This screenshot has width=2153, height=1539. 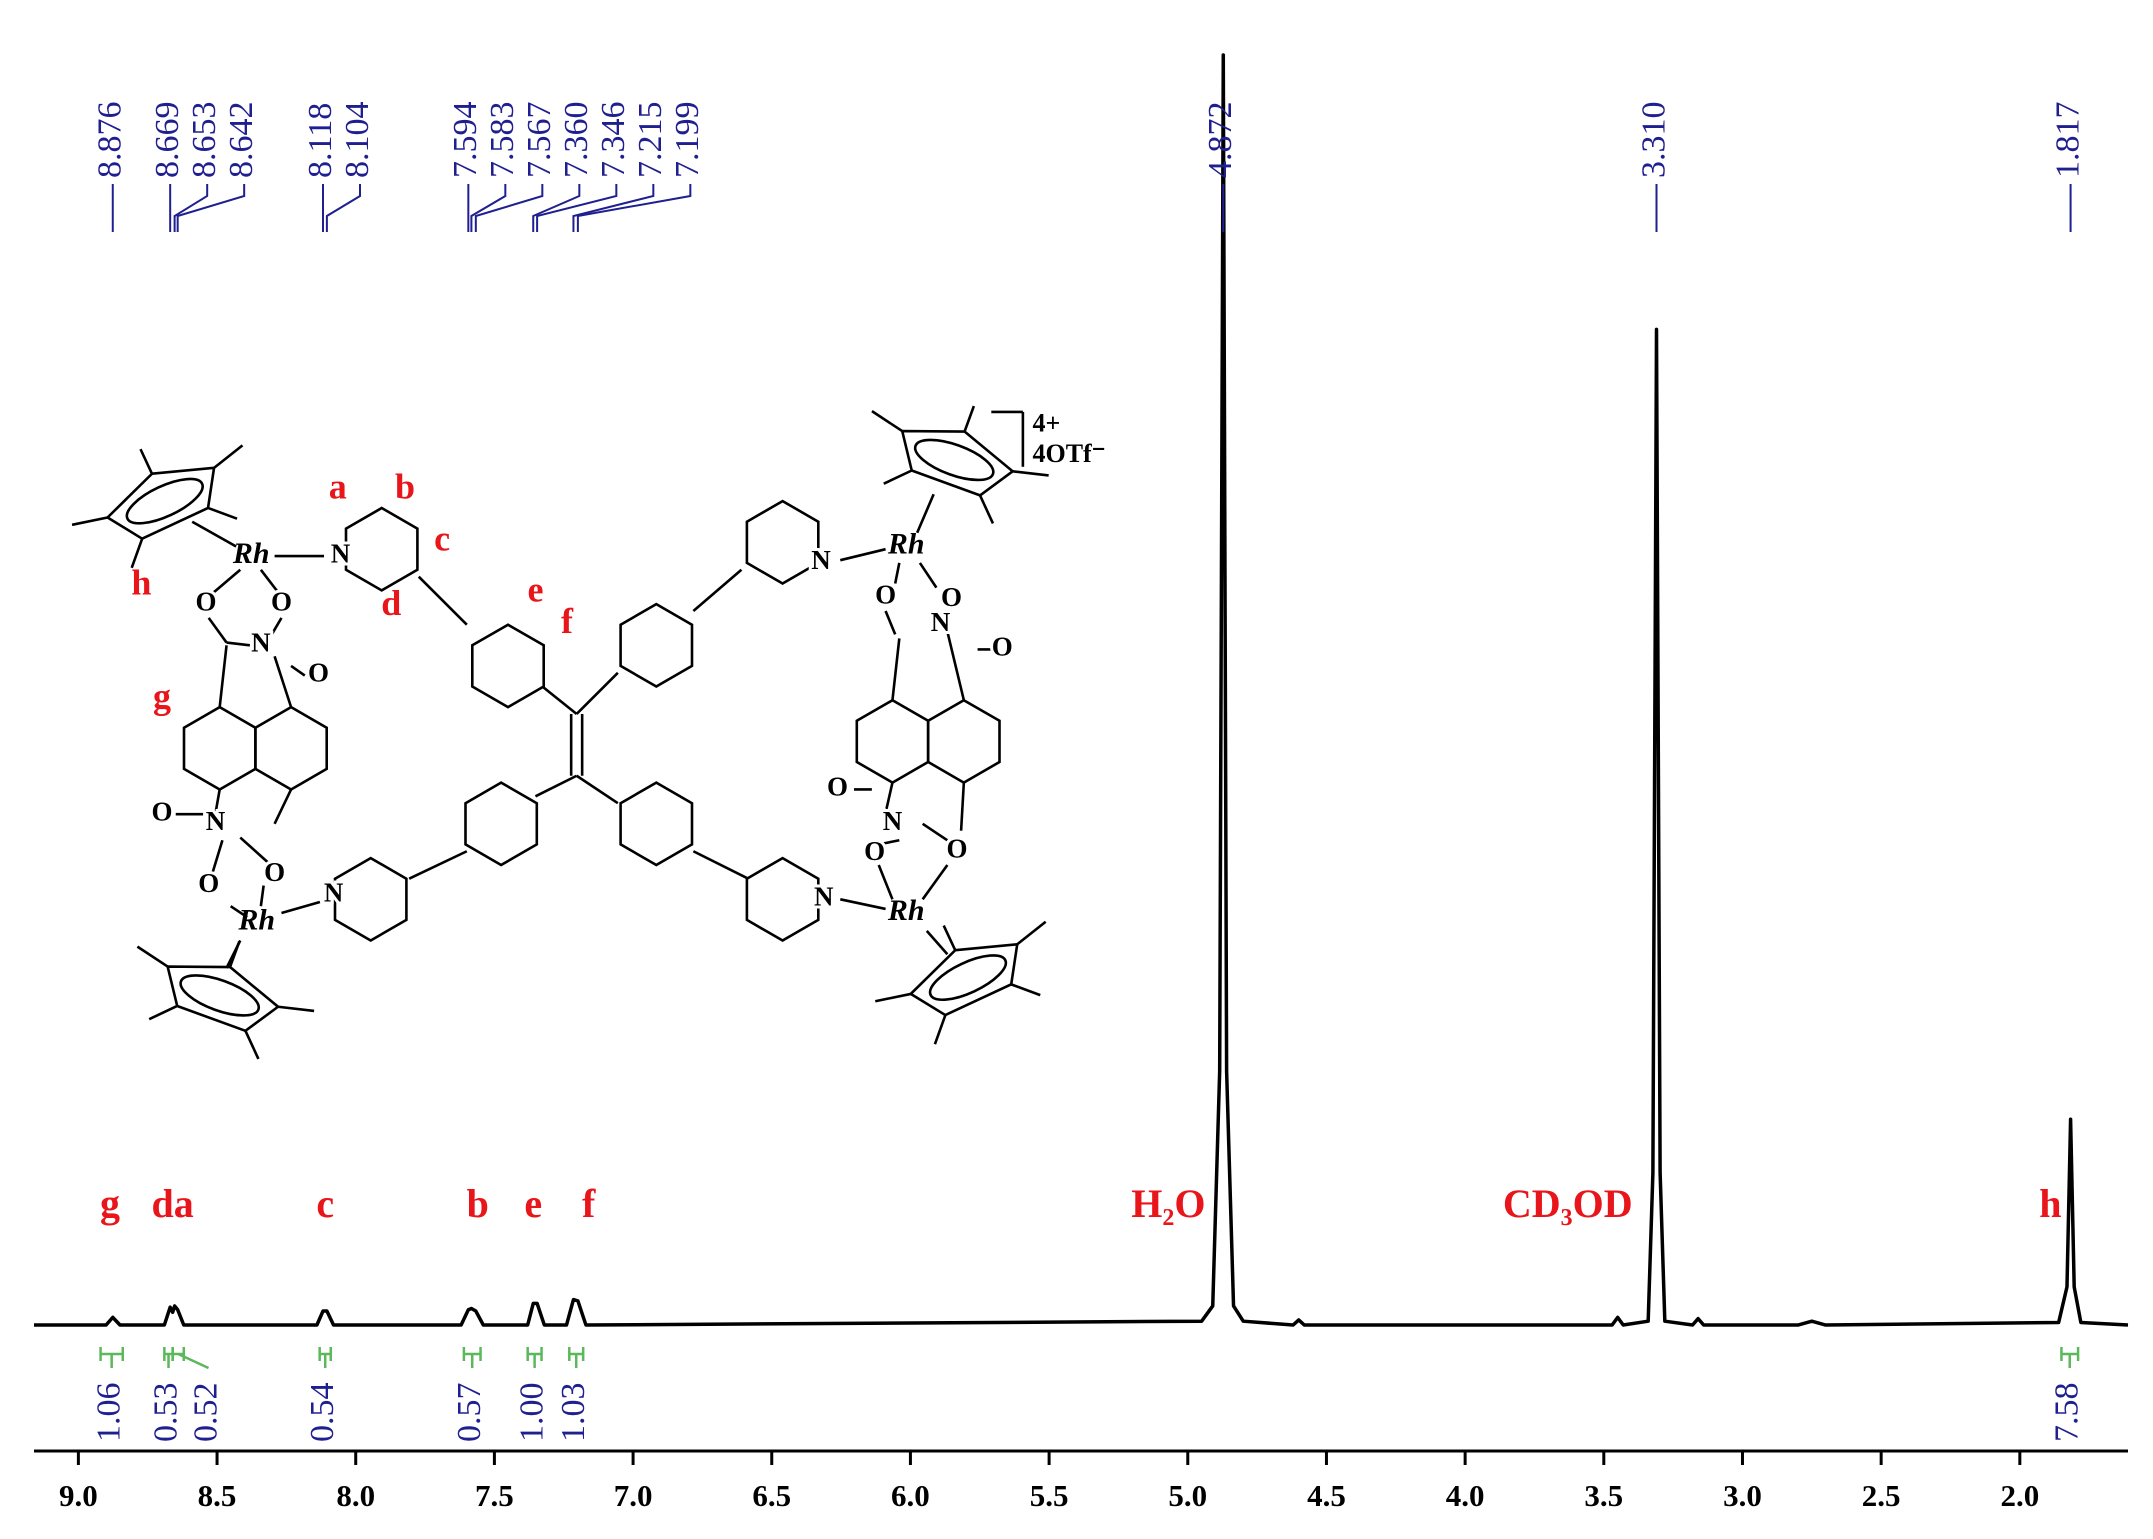 What do you see at coordinates (110, 1203) in the screenshot?
I see `assignment-label: g` at bounding box center [110, 1203].